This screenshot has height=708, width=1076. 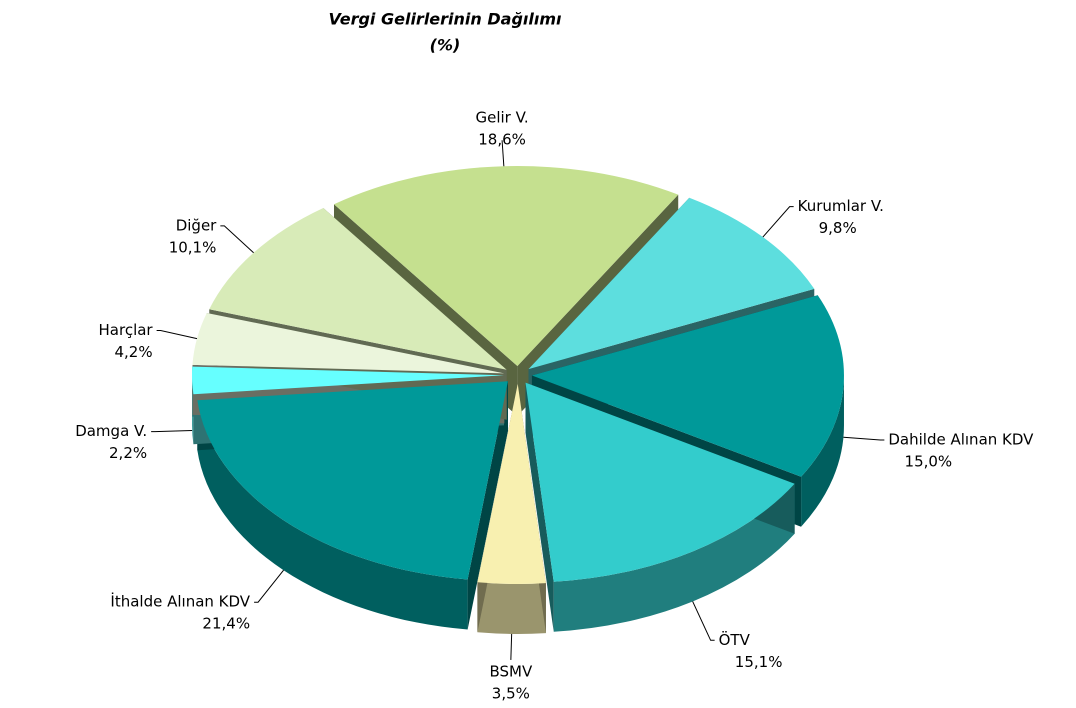 I want to click on slice-label: Damga V., so click(x=111, y=431).